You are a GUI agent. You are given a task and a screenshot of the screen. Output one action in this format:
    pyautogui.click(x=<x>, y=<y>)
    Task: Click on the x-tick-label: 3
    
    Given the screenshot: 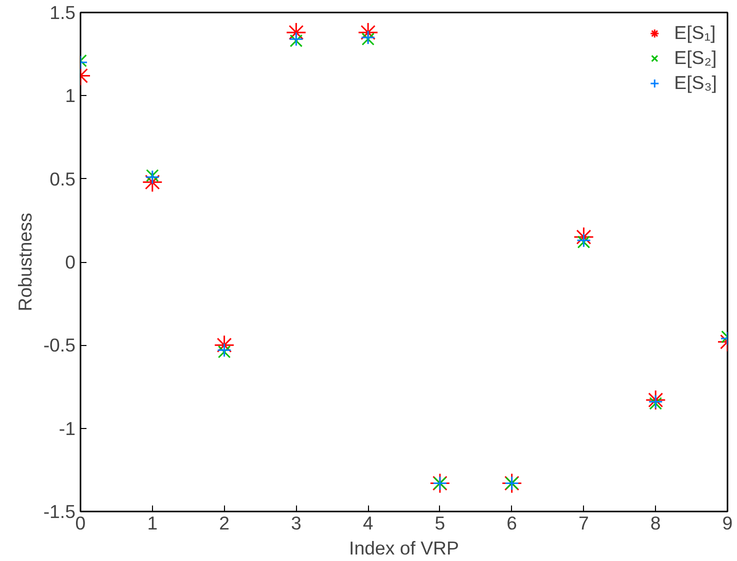 What is the action you would take?
    pyautogui.click(x=296, y=523)
    